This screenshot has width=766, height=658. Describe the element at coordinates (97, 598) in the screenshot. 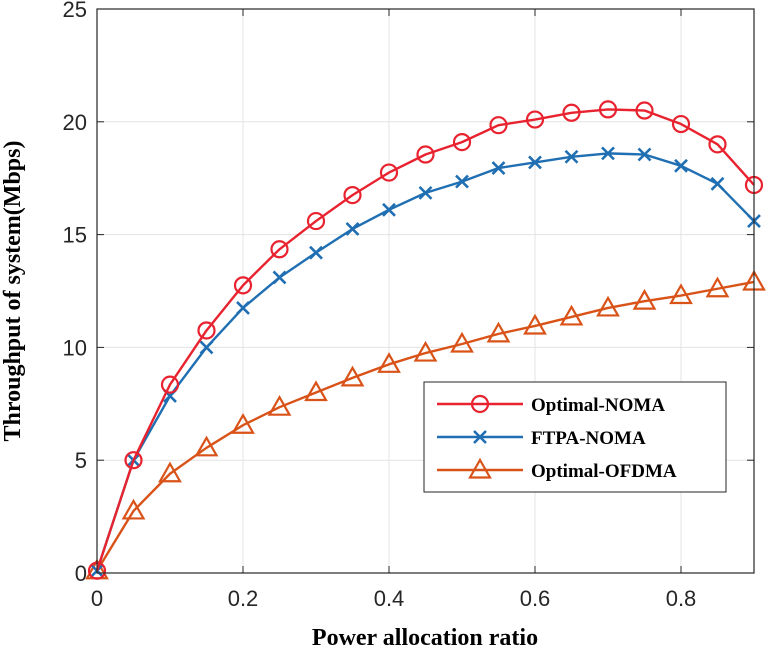

I see `x-tick-label: 0` at that location.